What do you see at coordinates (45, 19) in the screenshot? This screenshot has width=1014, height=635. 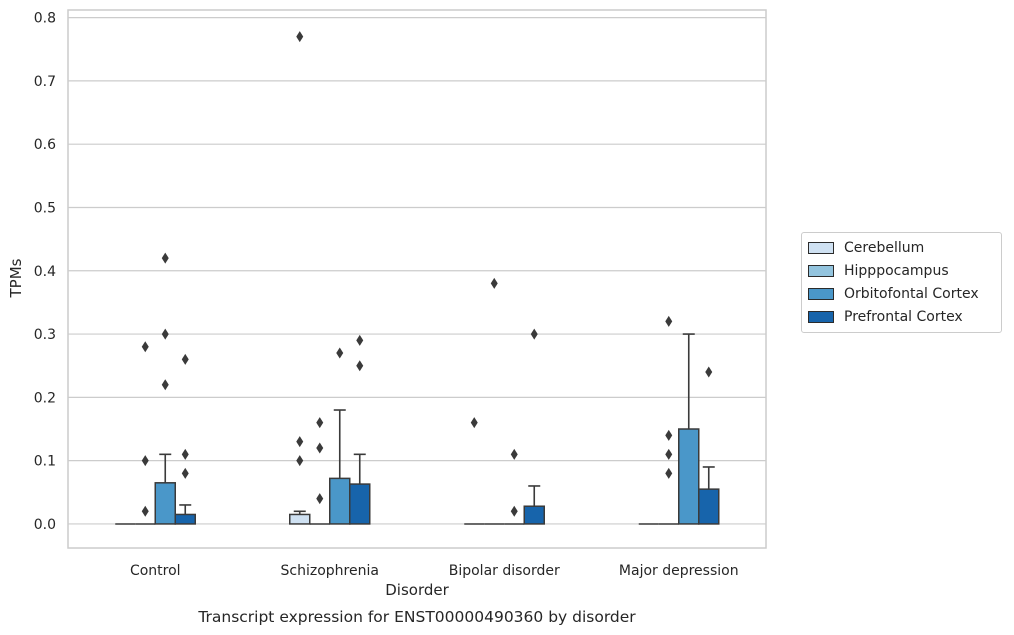 I see `y-tick-label: 0.8` at bounding box center [45, 19].